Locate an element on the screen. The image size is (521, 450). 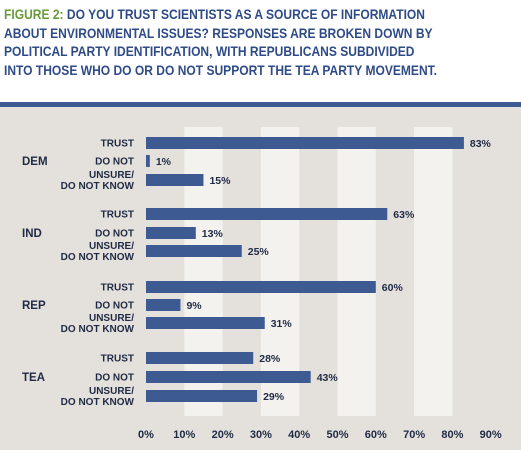
x-tick-label: 10% is located at coordinates (184, 435).